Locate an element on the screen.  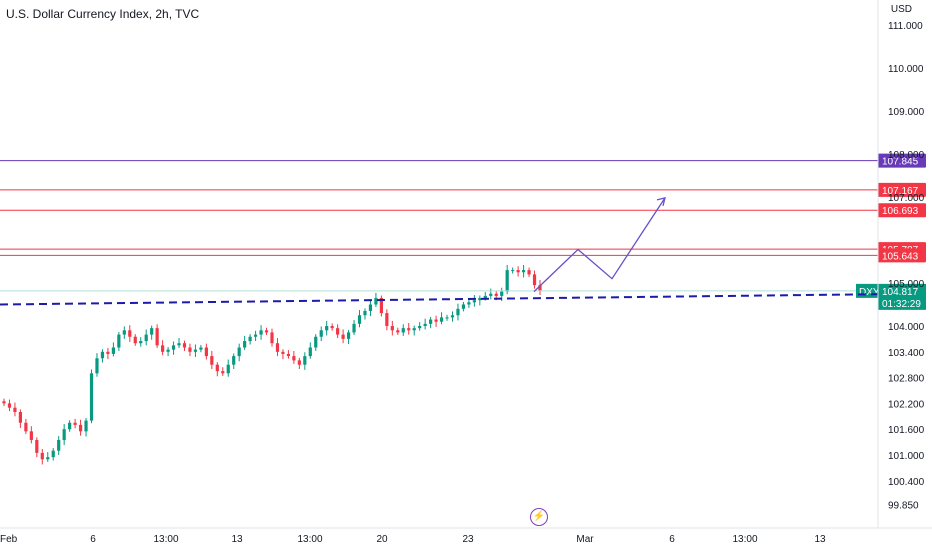
projection-arrowhead is located at coordinates (661, 201).